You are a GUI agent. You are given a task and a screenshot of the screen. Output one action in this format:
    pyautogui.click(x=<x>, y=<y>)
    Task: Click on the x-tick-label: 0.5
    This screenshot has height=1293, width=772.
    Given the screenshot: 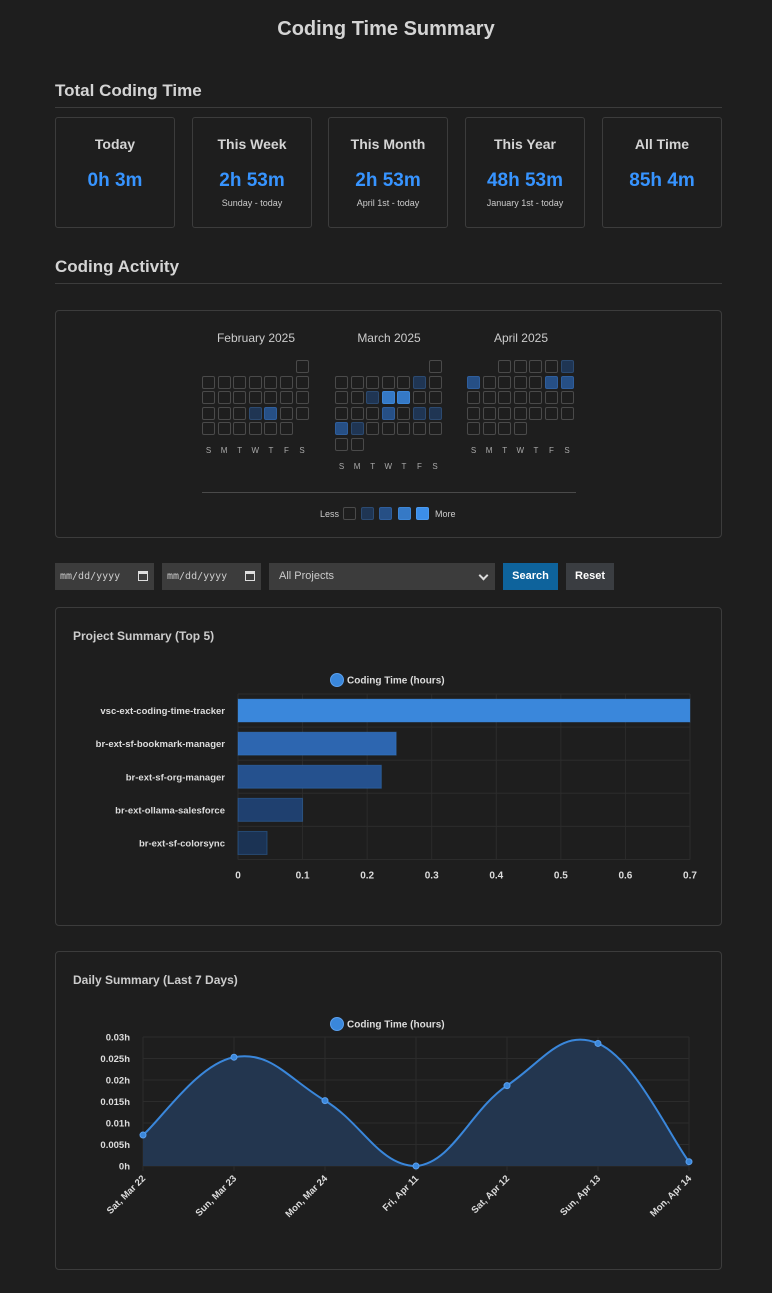 What is the action you would take?
    pyautogui.click(x=561, y=876)
    